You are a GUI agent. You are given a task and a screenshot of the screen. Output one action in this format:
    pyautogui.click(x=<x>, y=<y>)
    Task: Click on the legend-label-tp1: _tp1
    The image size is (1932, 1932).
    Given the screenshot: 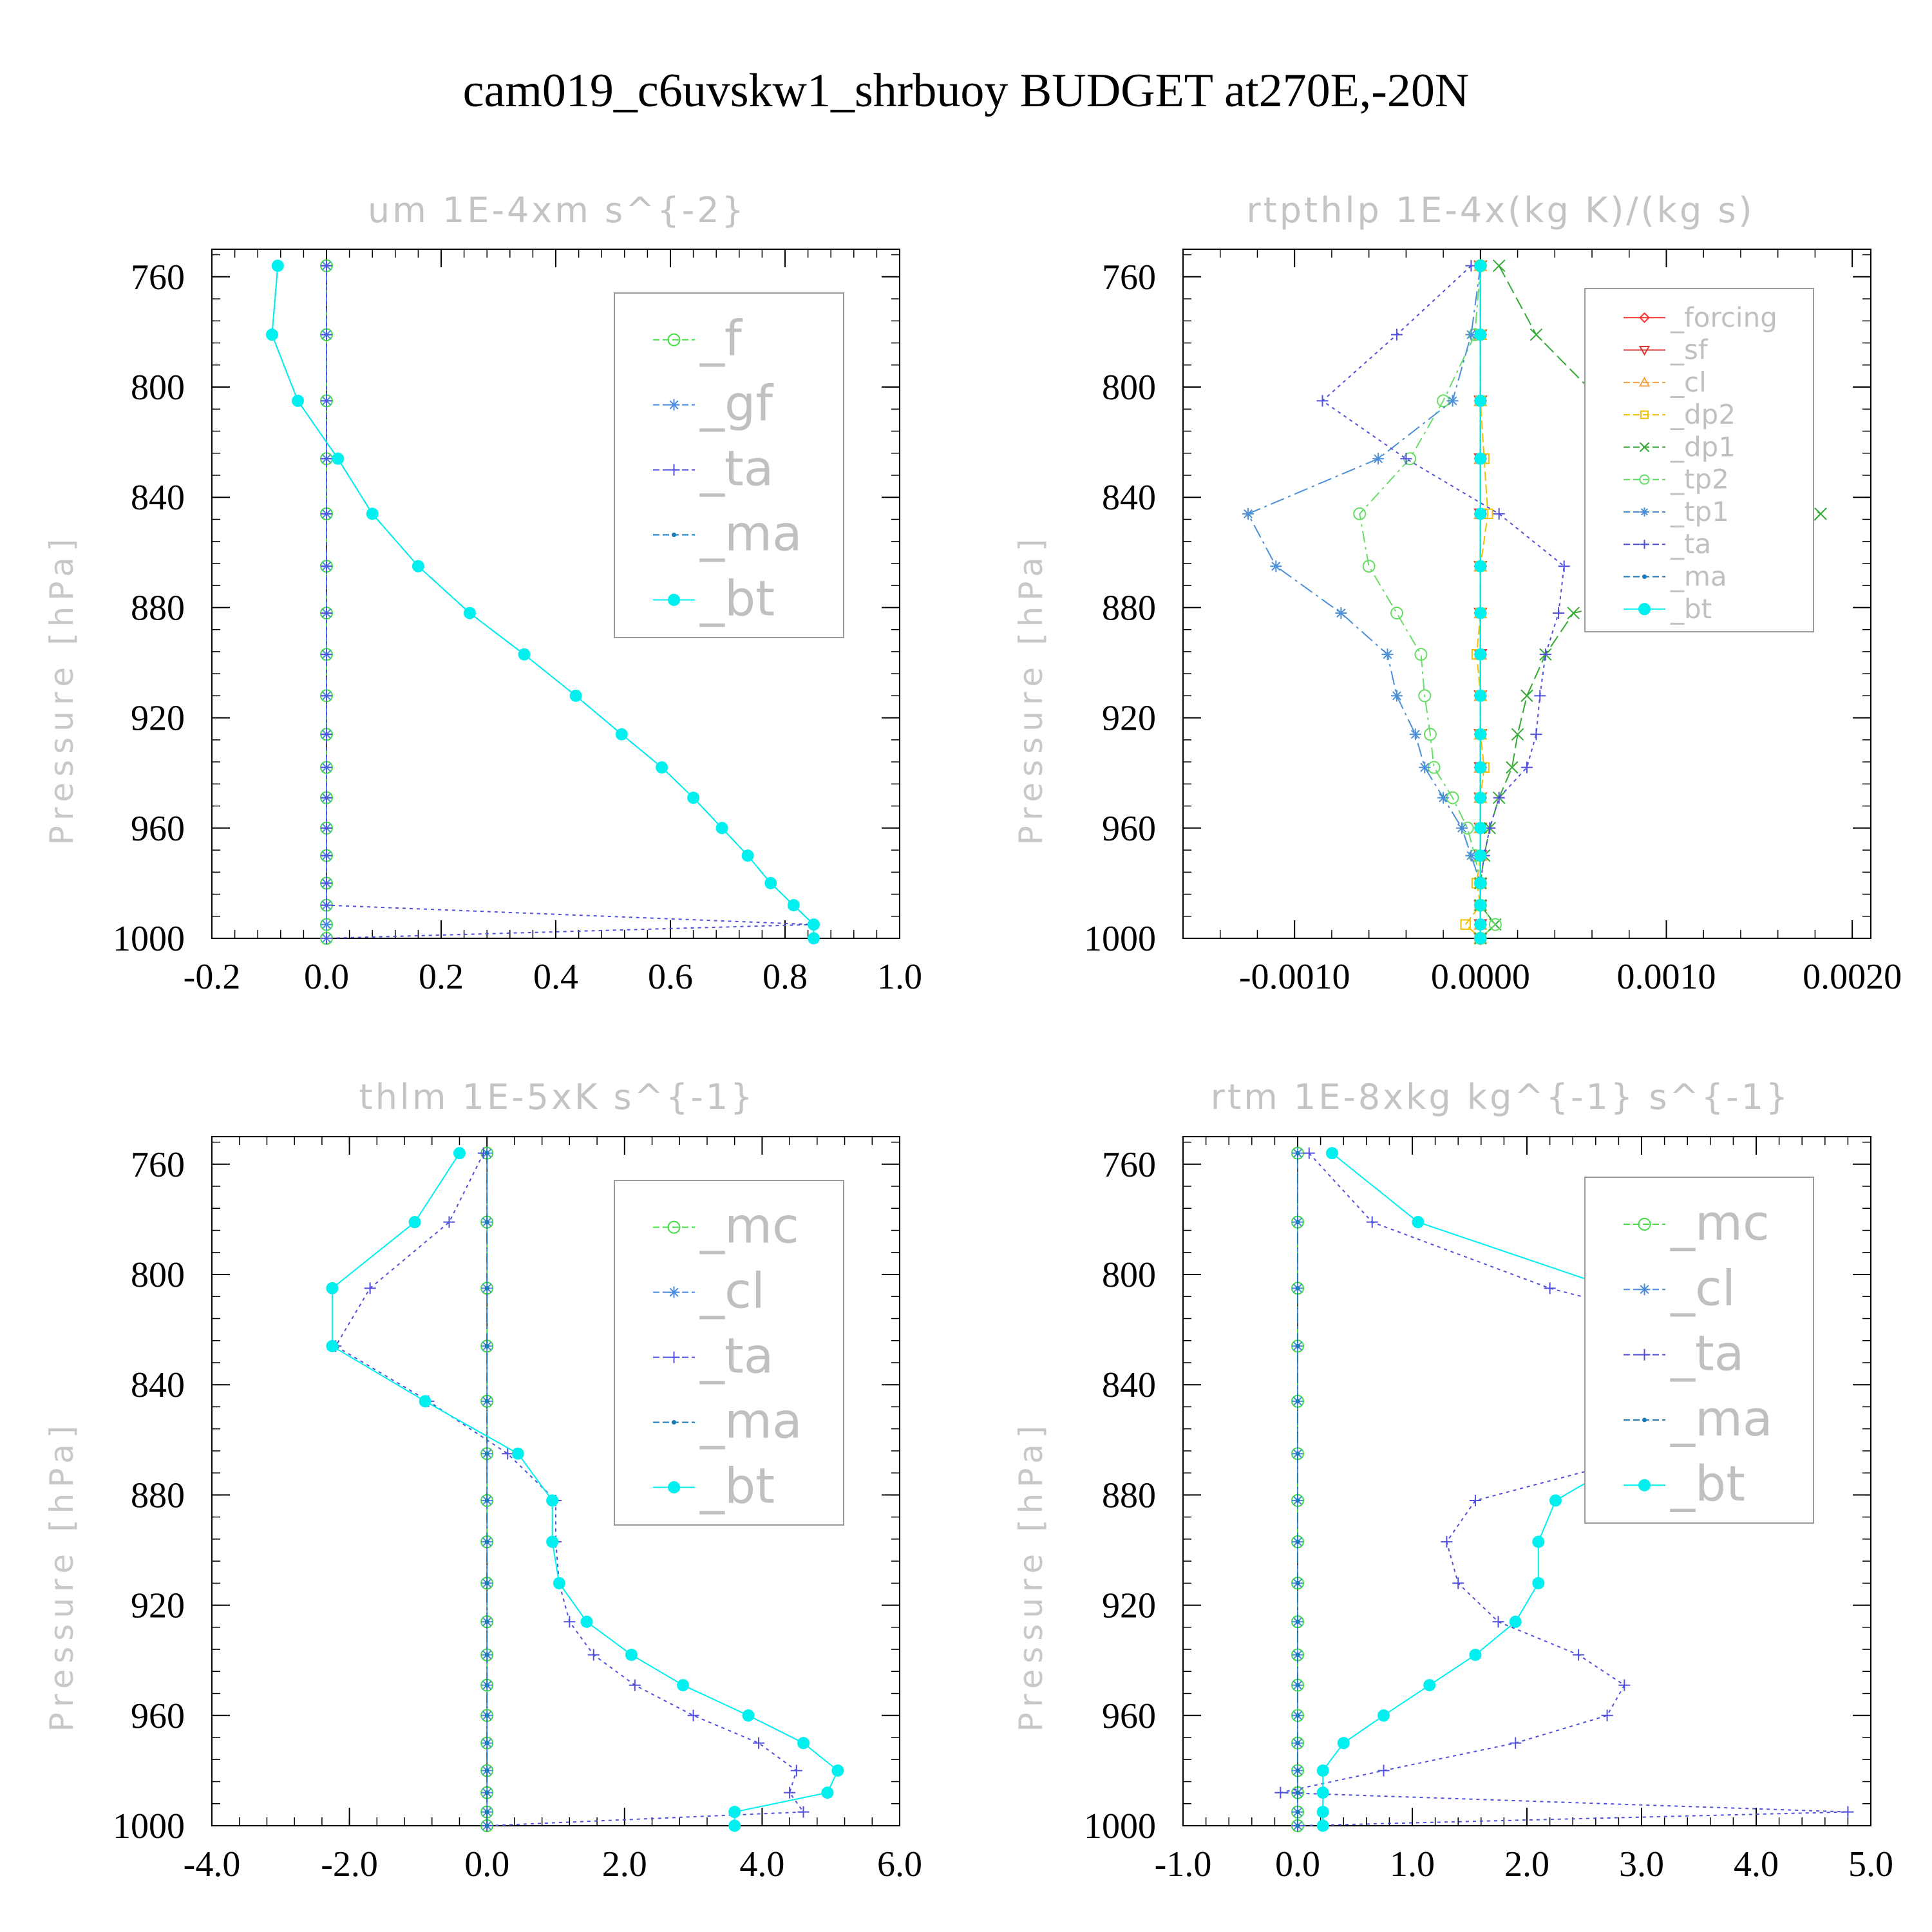 What is the action you would take?
    pyautogui.click(x=1700, y=512)
    